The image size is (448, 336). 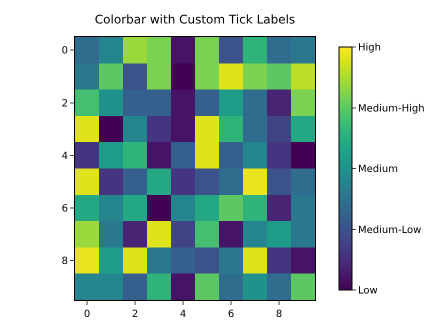 I want to click on color-bar-label: High, so click(x=369, y=48).